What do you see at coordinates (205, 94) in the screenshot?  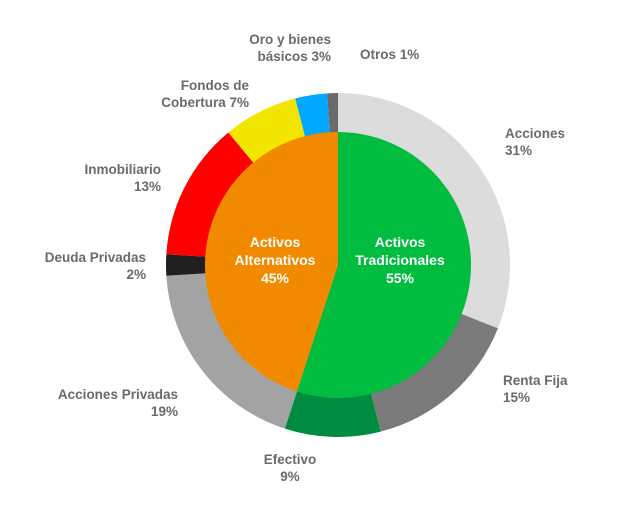 I see `label-fondos-de-cobertura: Fondos de Cobertura 7%` at bounding box center [205, 94].